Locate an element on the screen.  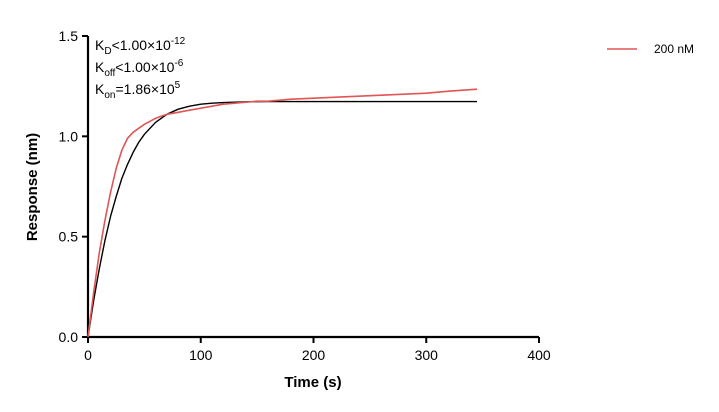
x-tick-label: 300 is located at coordinates (427, 355).